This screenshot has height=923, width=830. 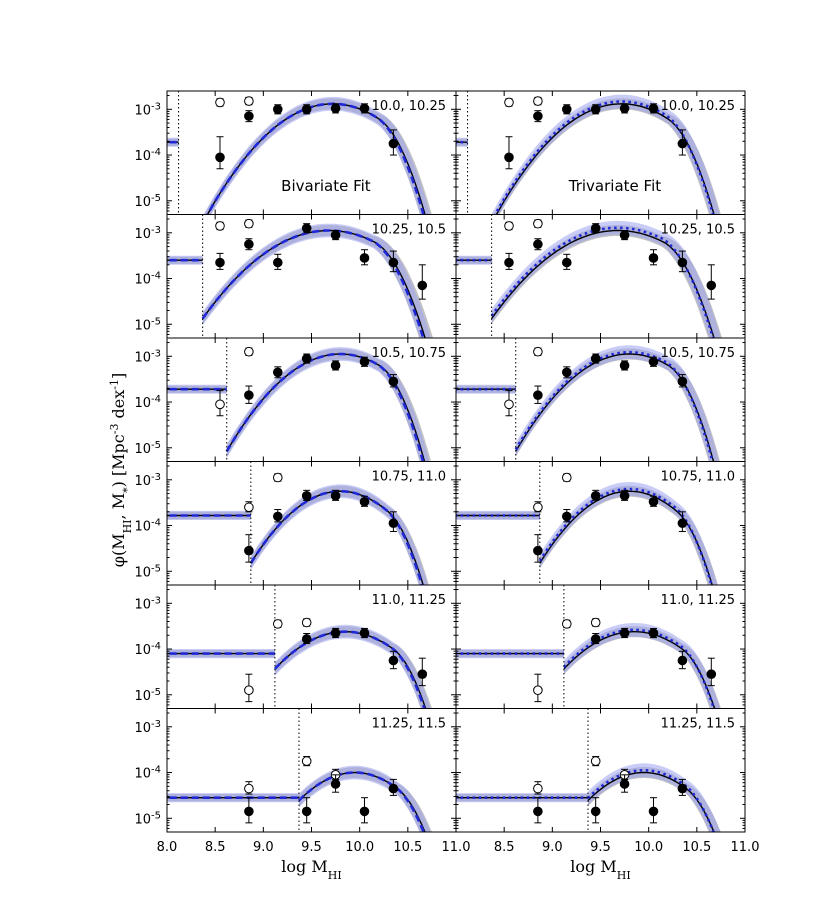 I want to click on panel-5-1: 11.25, 11.5, so click(x=600, y=770).